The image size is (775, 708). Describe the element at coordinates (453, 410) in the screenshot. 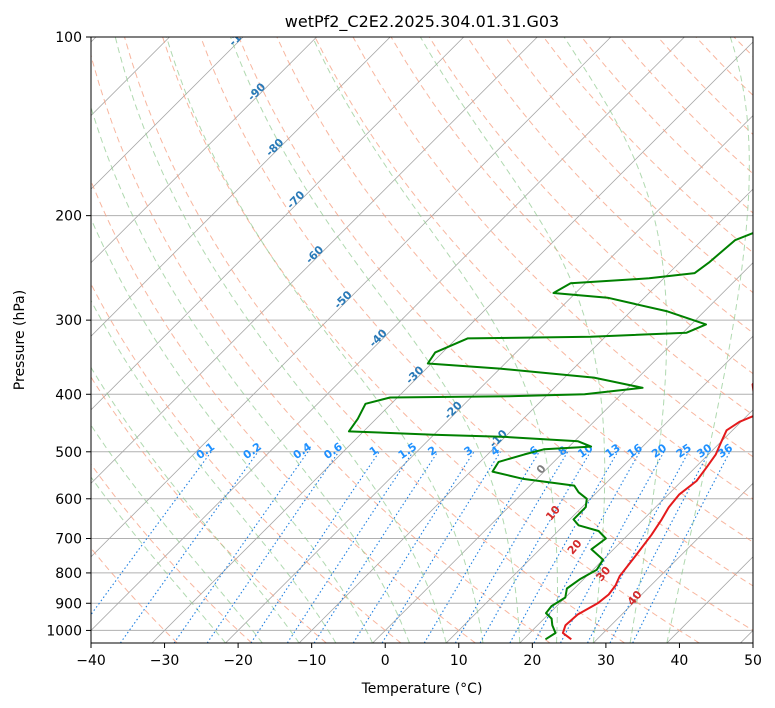

I see `dry-adiabat-label: -20` at that location.